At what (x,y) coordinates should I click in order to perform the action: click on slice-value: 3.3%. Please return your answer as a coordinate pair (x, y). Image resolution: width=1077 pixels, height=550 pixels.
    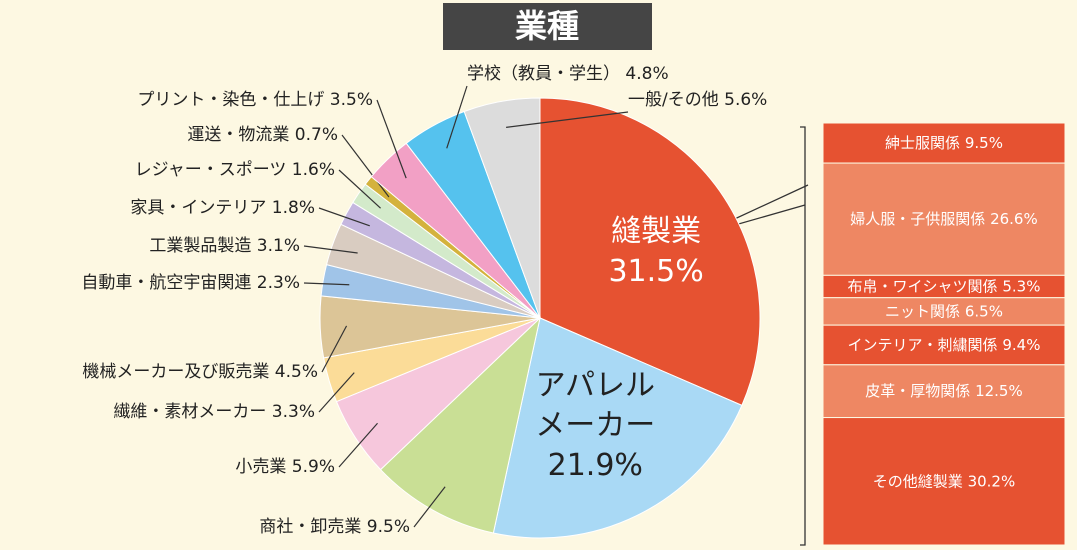
    Looking at the image, I should click on (293, 412).